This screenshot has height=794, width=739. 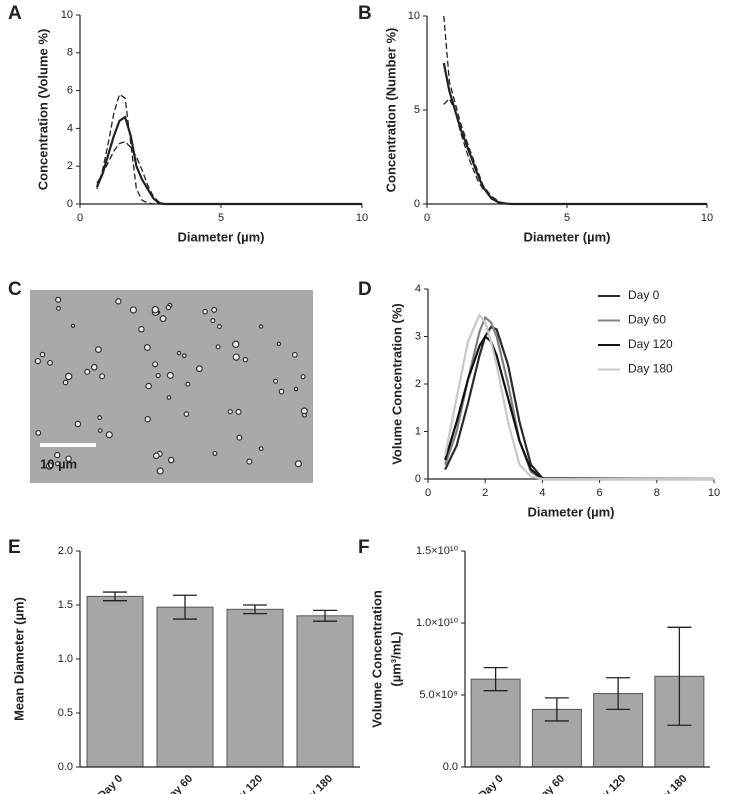 What do you see at coordinates (70, 91) in the screenshot?
I see `y-tick-label: 6` at bounding box center [70, 91].